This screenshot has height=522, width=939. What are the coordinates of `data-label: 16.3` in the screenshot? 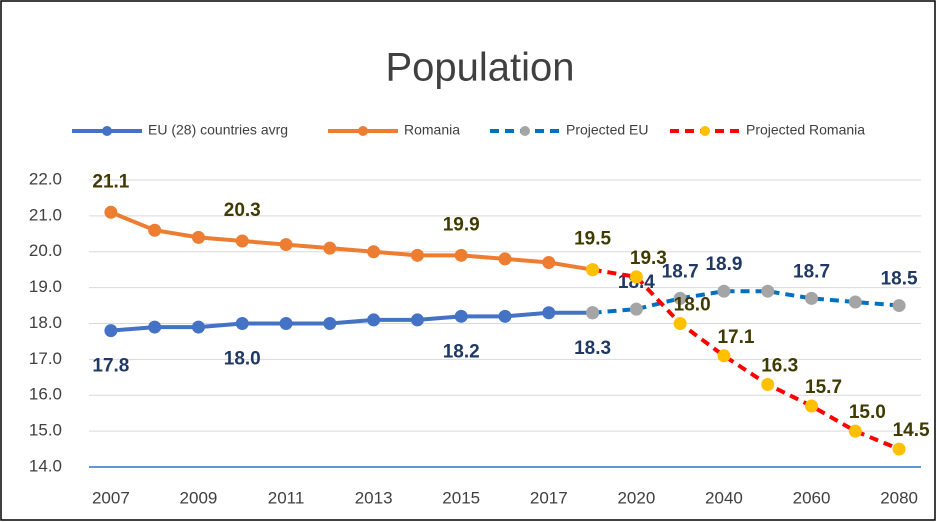 It's located at (779, 366).